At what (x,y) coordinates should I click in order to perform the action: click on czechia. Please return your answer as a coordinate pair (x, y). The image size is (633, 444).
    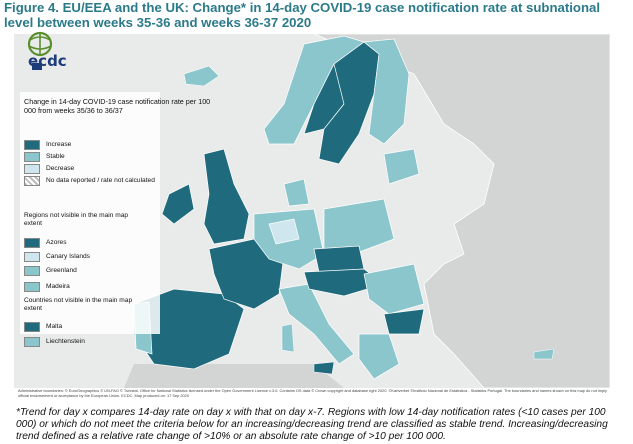
    Looking at the image, I should click on (339, 259).